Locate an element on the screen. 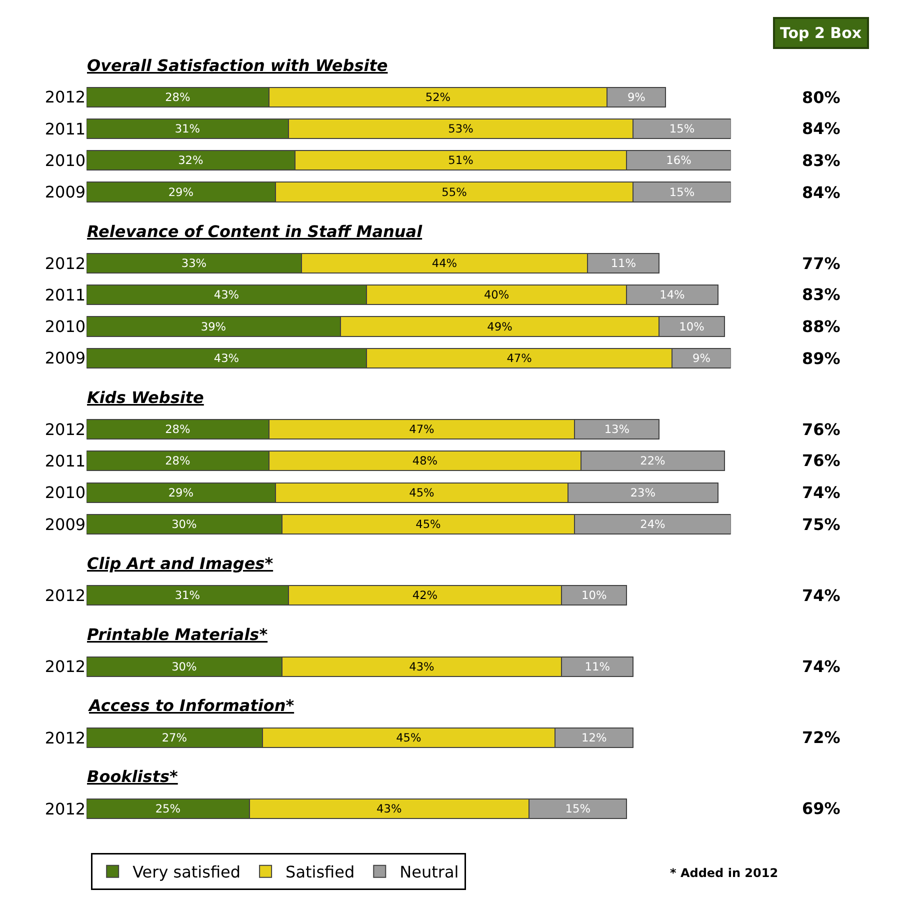  data-label: 33% is located at coordinates (194, 263).